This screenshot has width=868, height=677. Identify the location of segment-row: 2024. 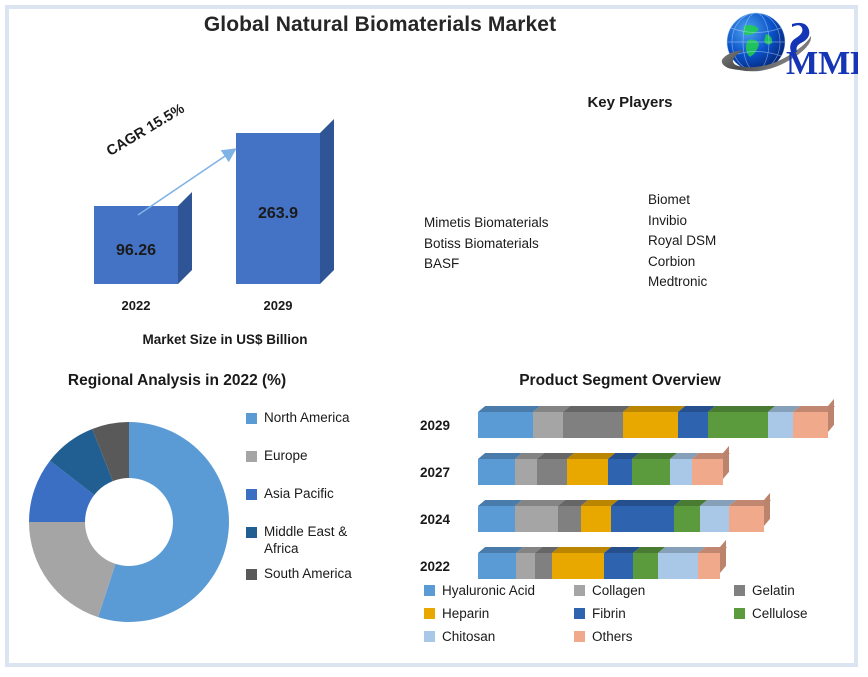
(635, 517).